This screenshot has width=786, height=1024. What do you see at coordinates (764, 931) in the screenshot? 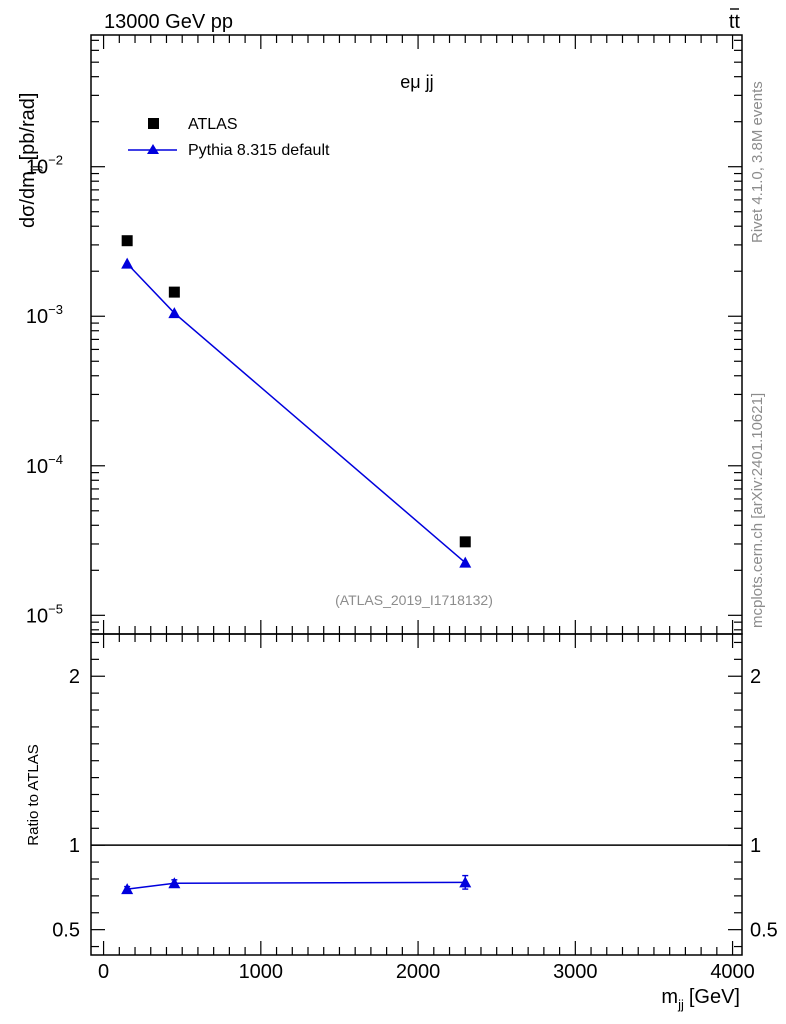
I see `ratio-y-tick-label-right: 0.5` at bounding box center [764, 931].